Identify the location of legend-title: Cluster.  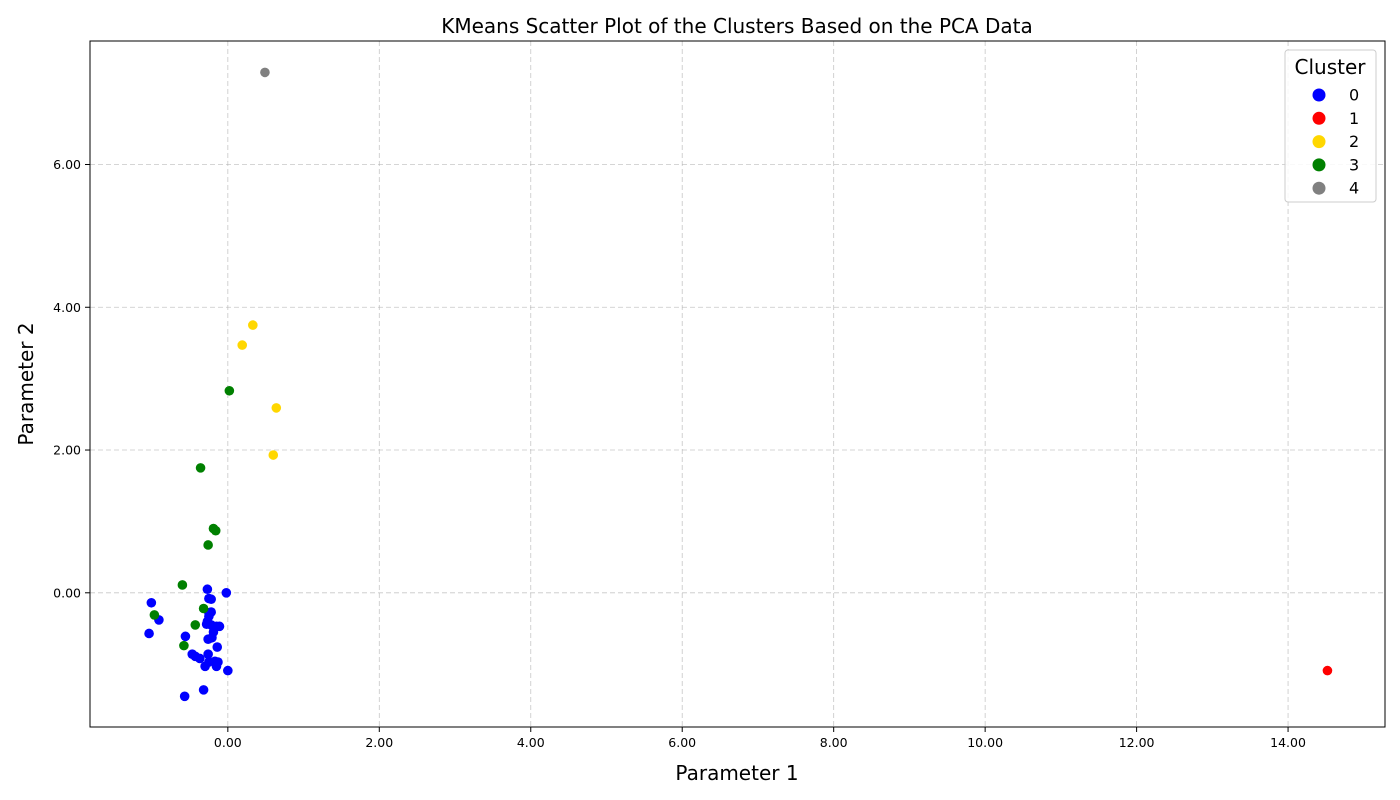
(1331, 67).